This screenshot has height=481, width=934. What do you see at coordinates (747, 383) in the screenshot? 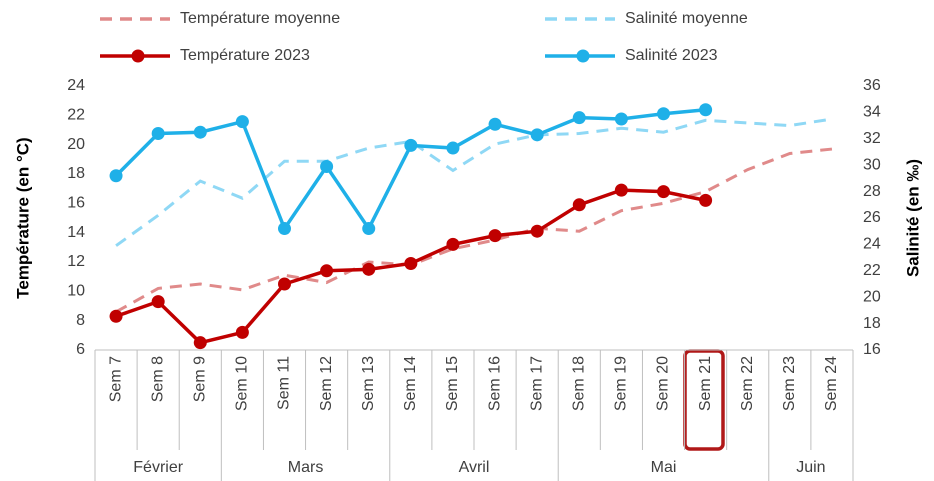
I see `x-tick-label: Sem 22` at bounding box center [747, 383].